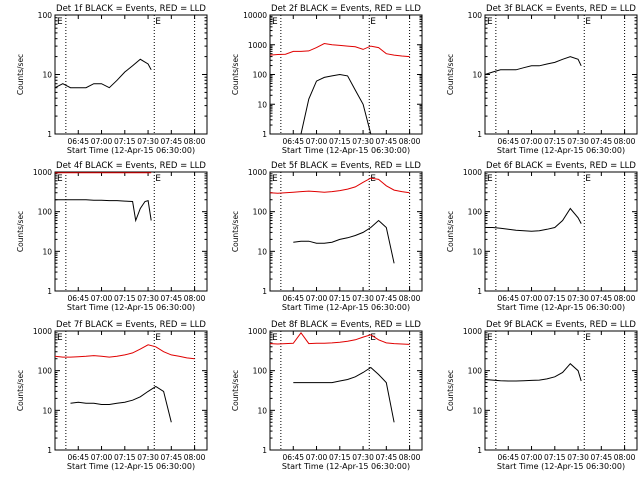 Image resolution: width=640 pixels, height=480 pixels. Describe the element at coordinates (131, 9) in the screenshot. I see `panel-title: Det 1f BLACK = Events, RED = LLD` at that location.